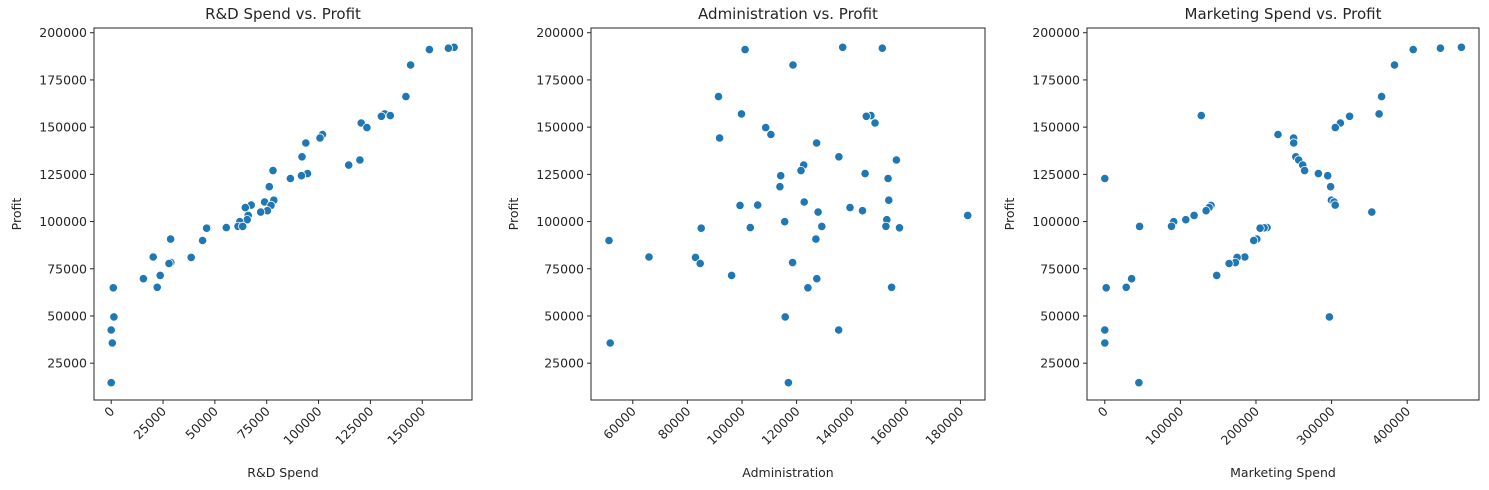  I want to click on y-tick-label: 150000, so click(1056, 127).